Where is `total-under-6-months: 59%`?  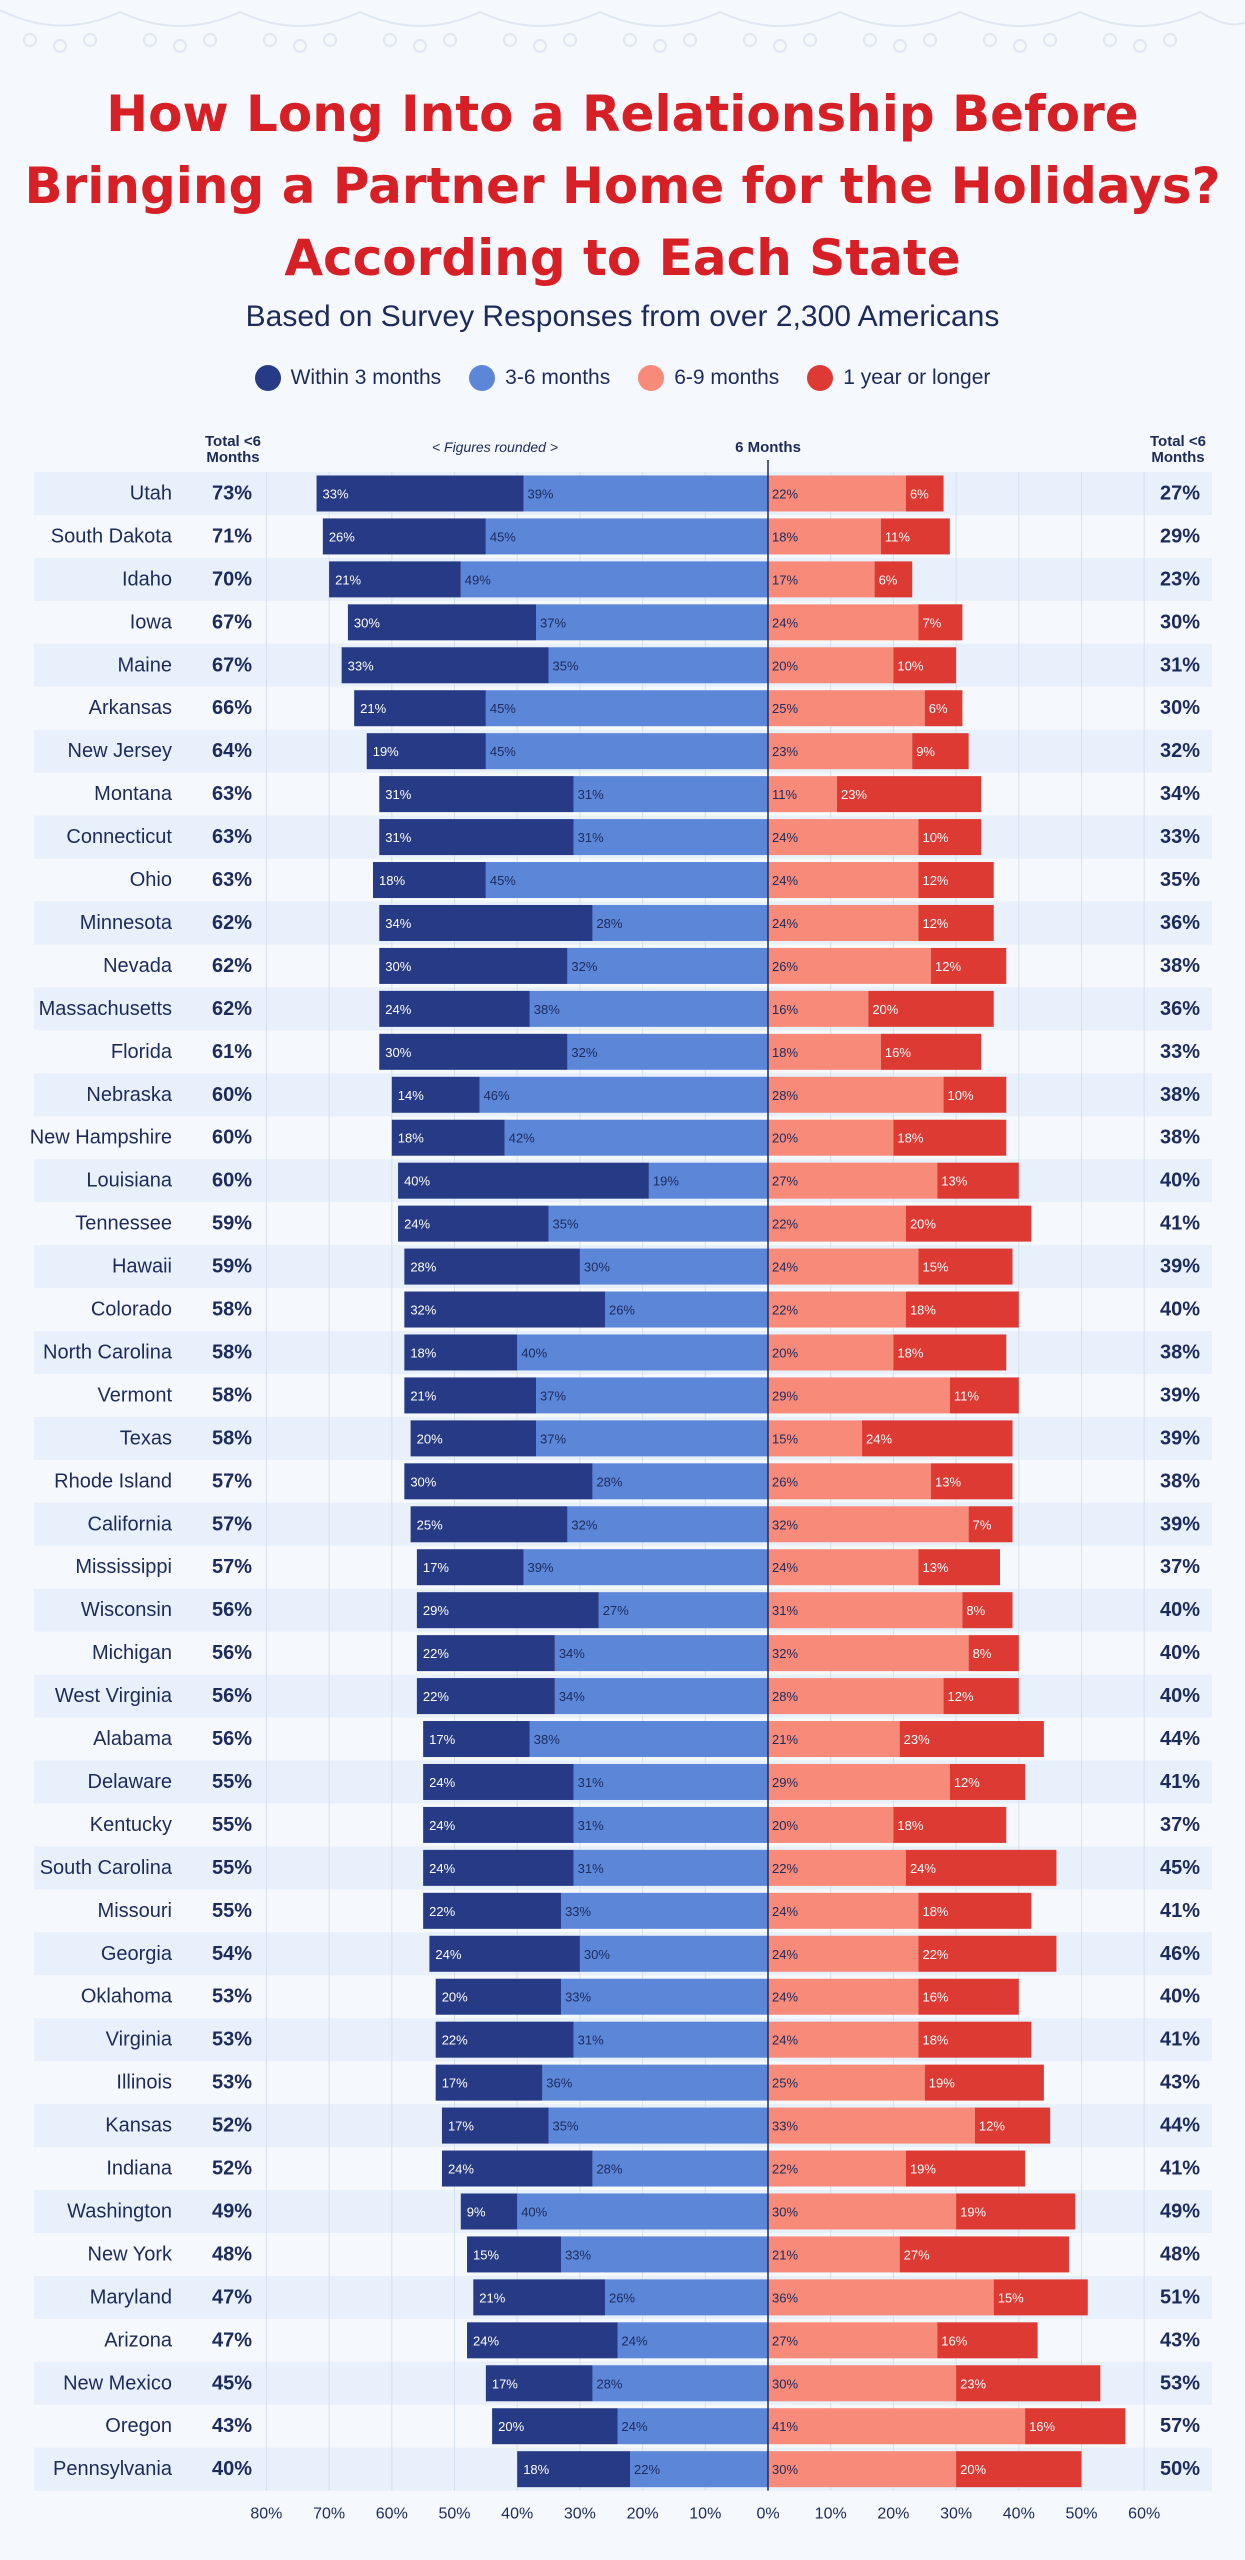 total-under-6-months: 59% is located at coordinates (232, 1224).